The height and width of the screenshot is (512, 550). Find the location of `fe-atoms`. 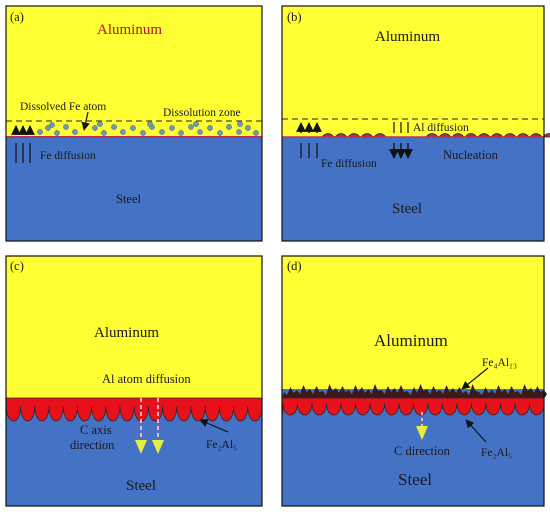

fe-atoms is located at coordinates (148, 128).